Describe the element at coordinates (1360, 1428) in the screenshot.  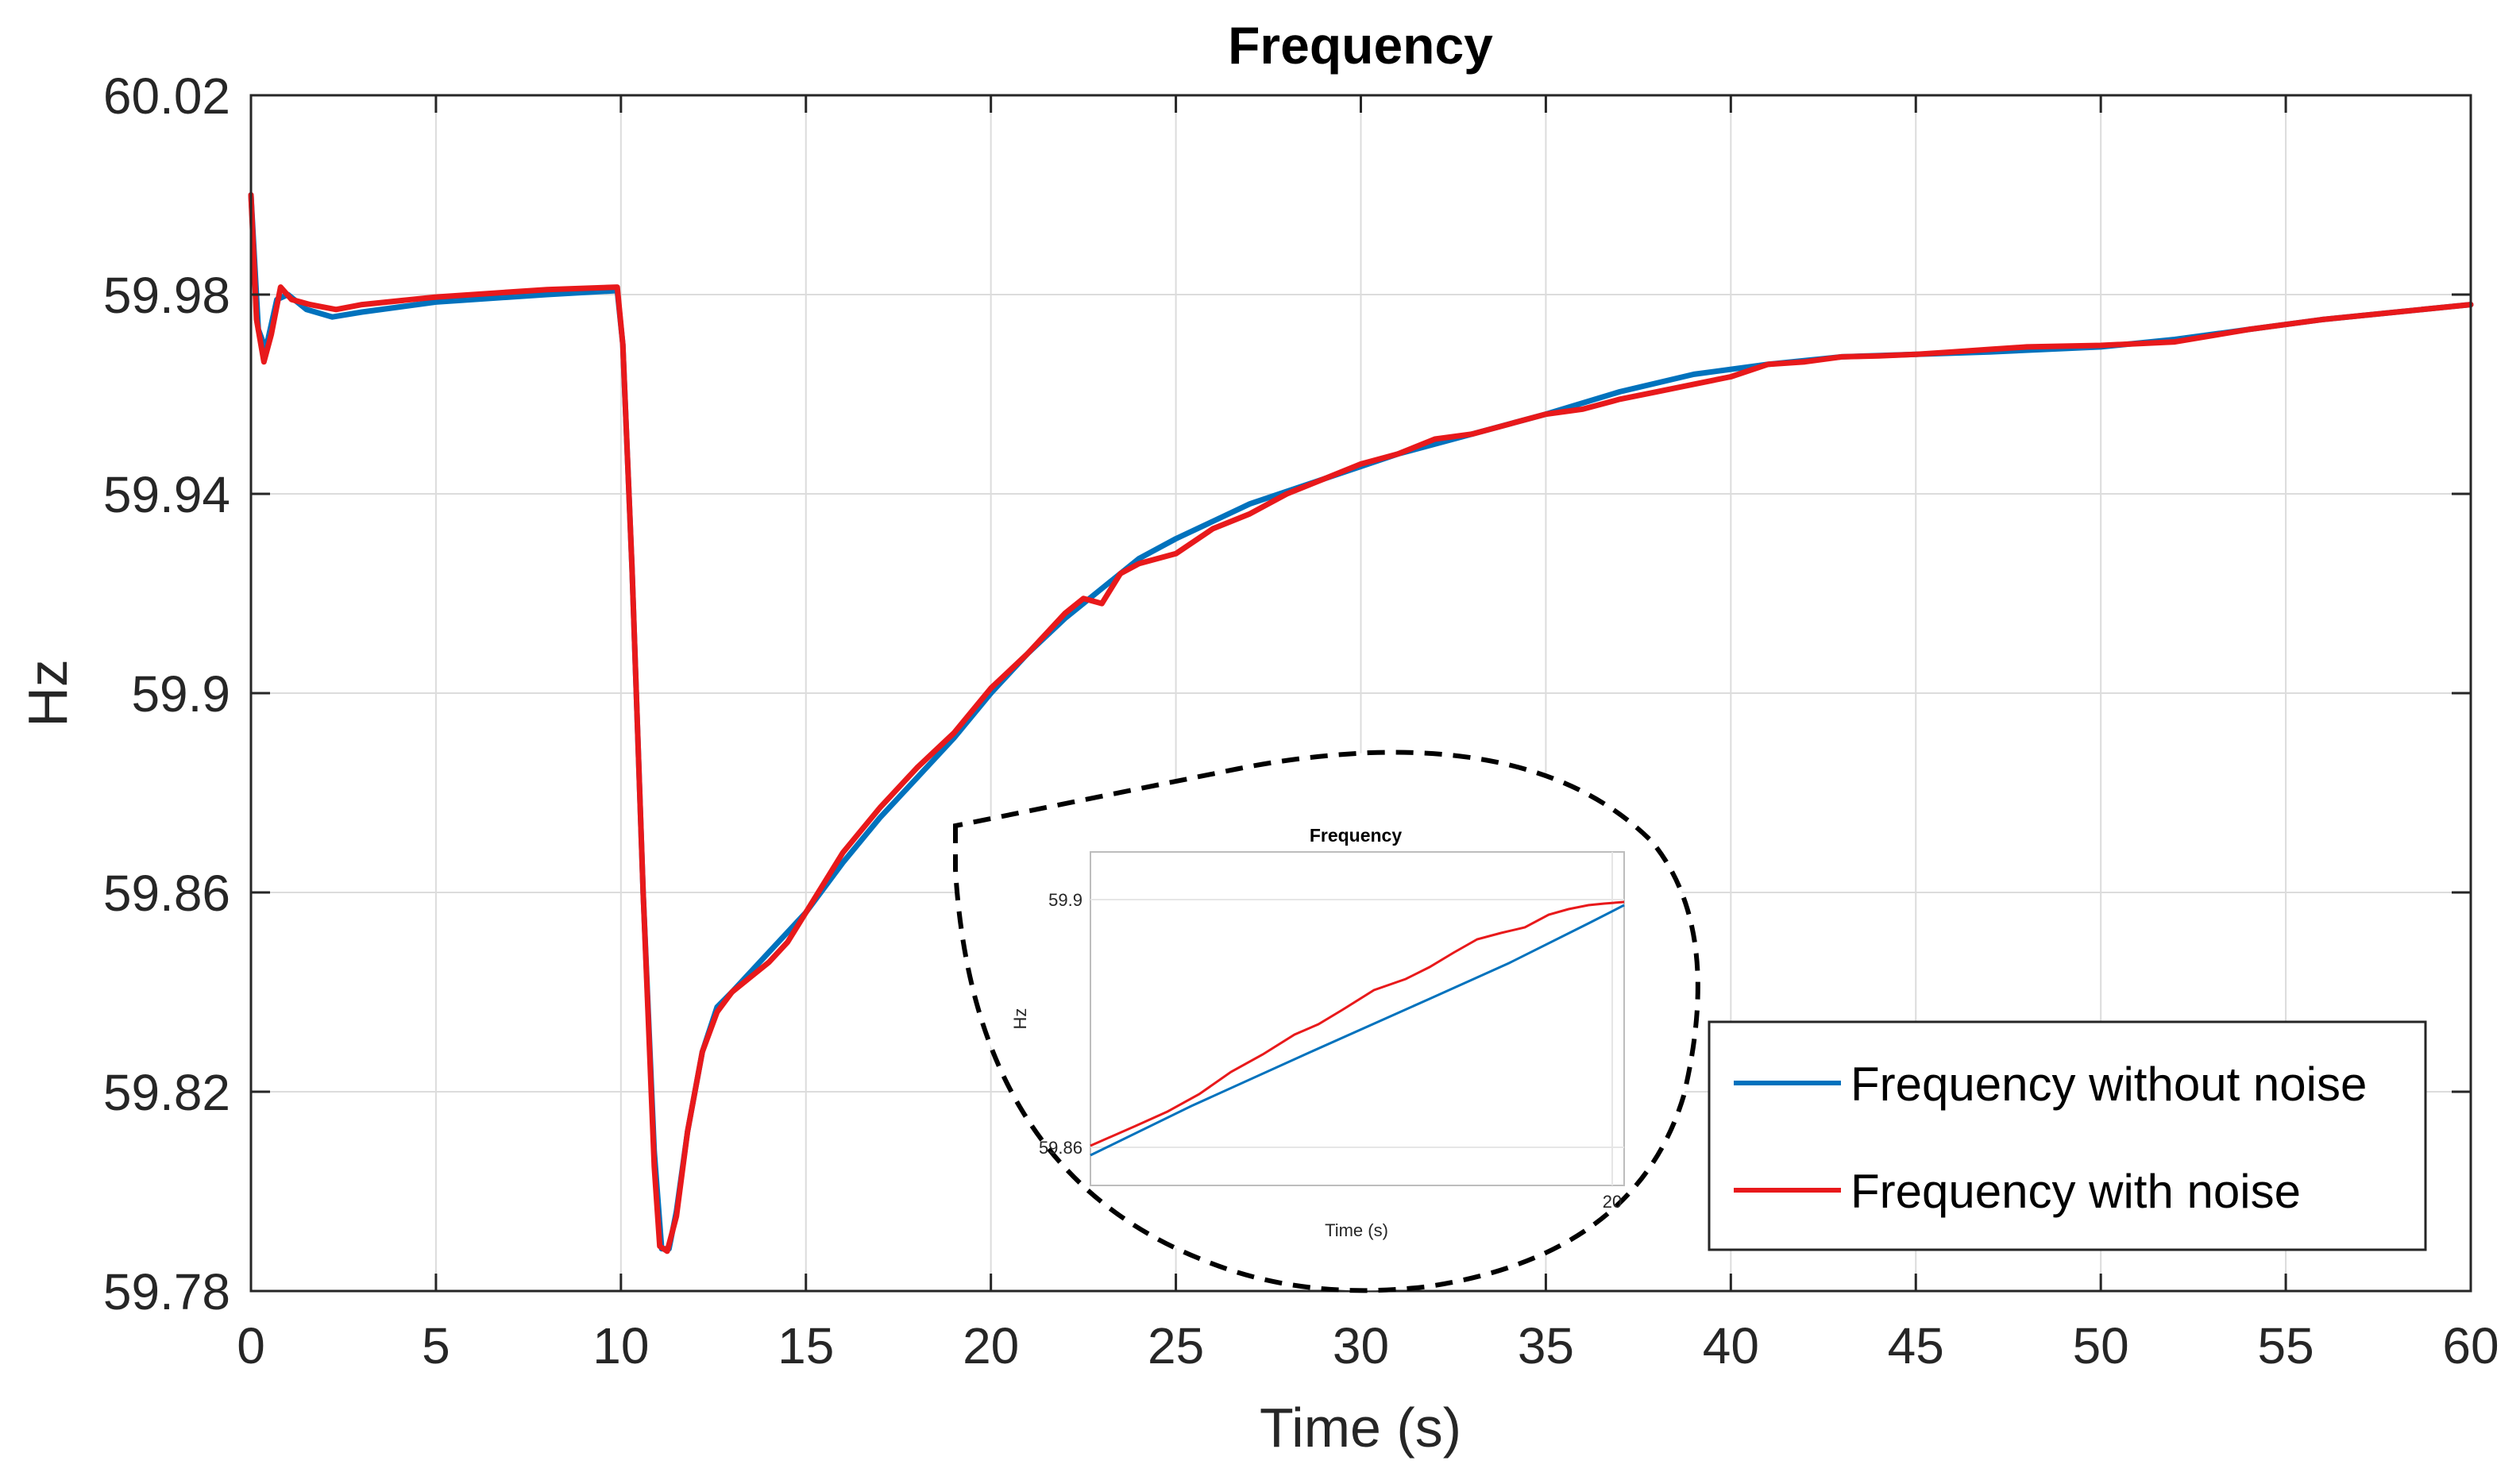
I see `x-axis-label: Time (s)` at that location.